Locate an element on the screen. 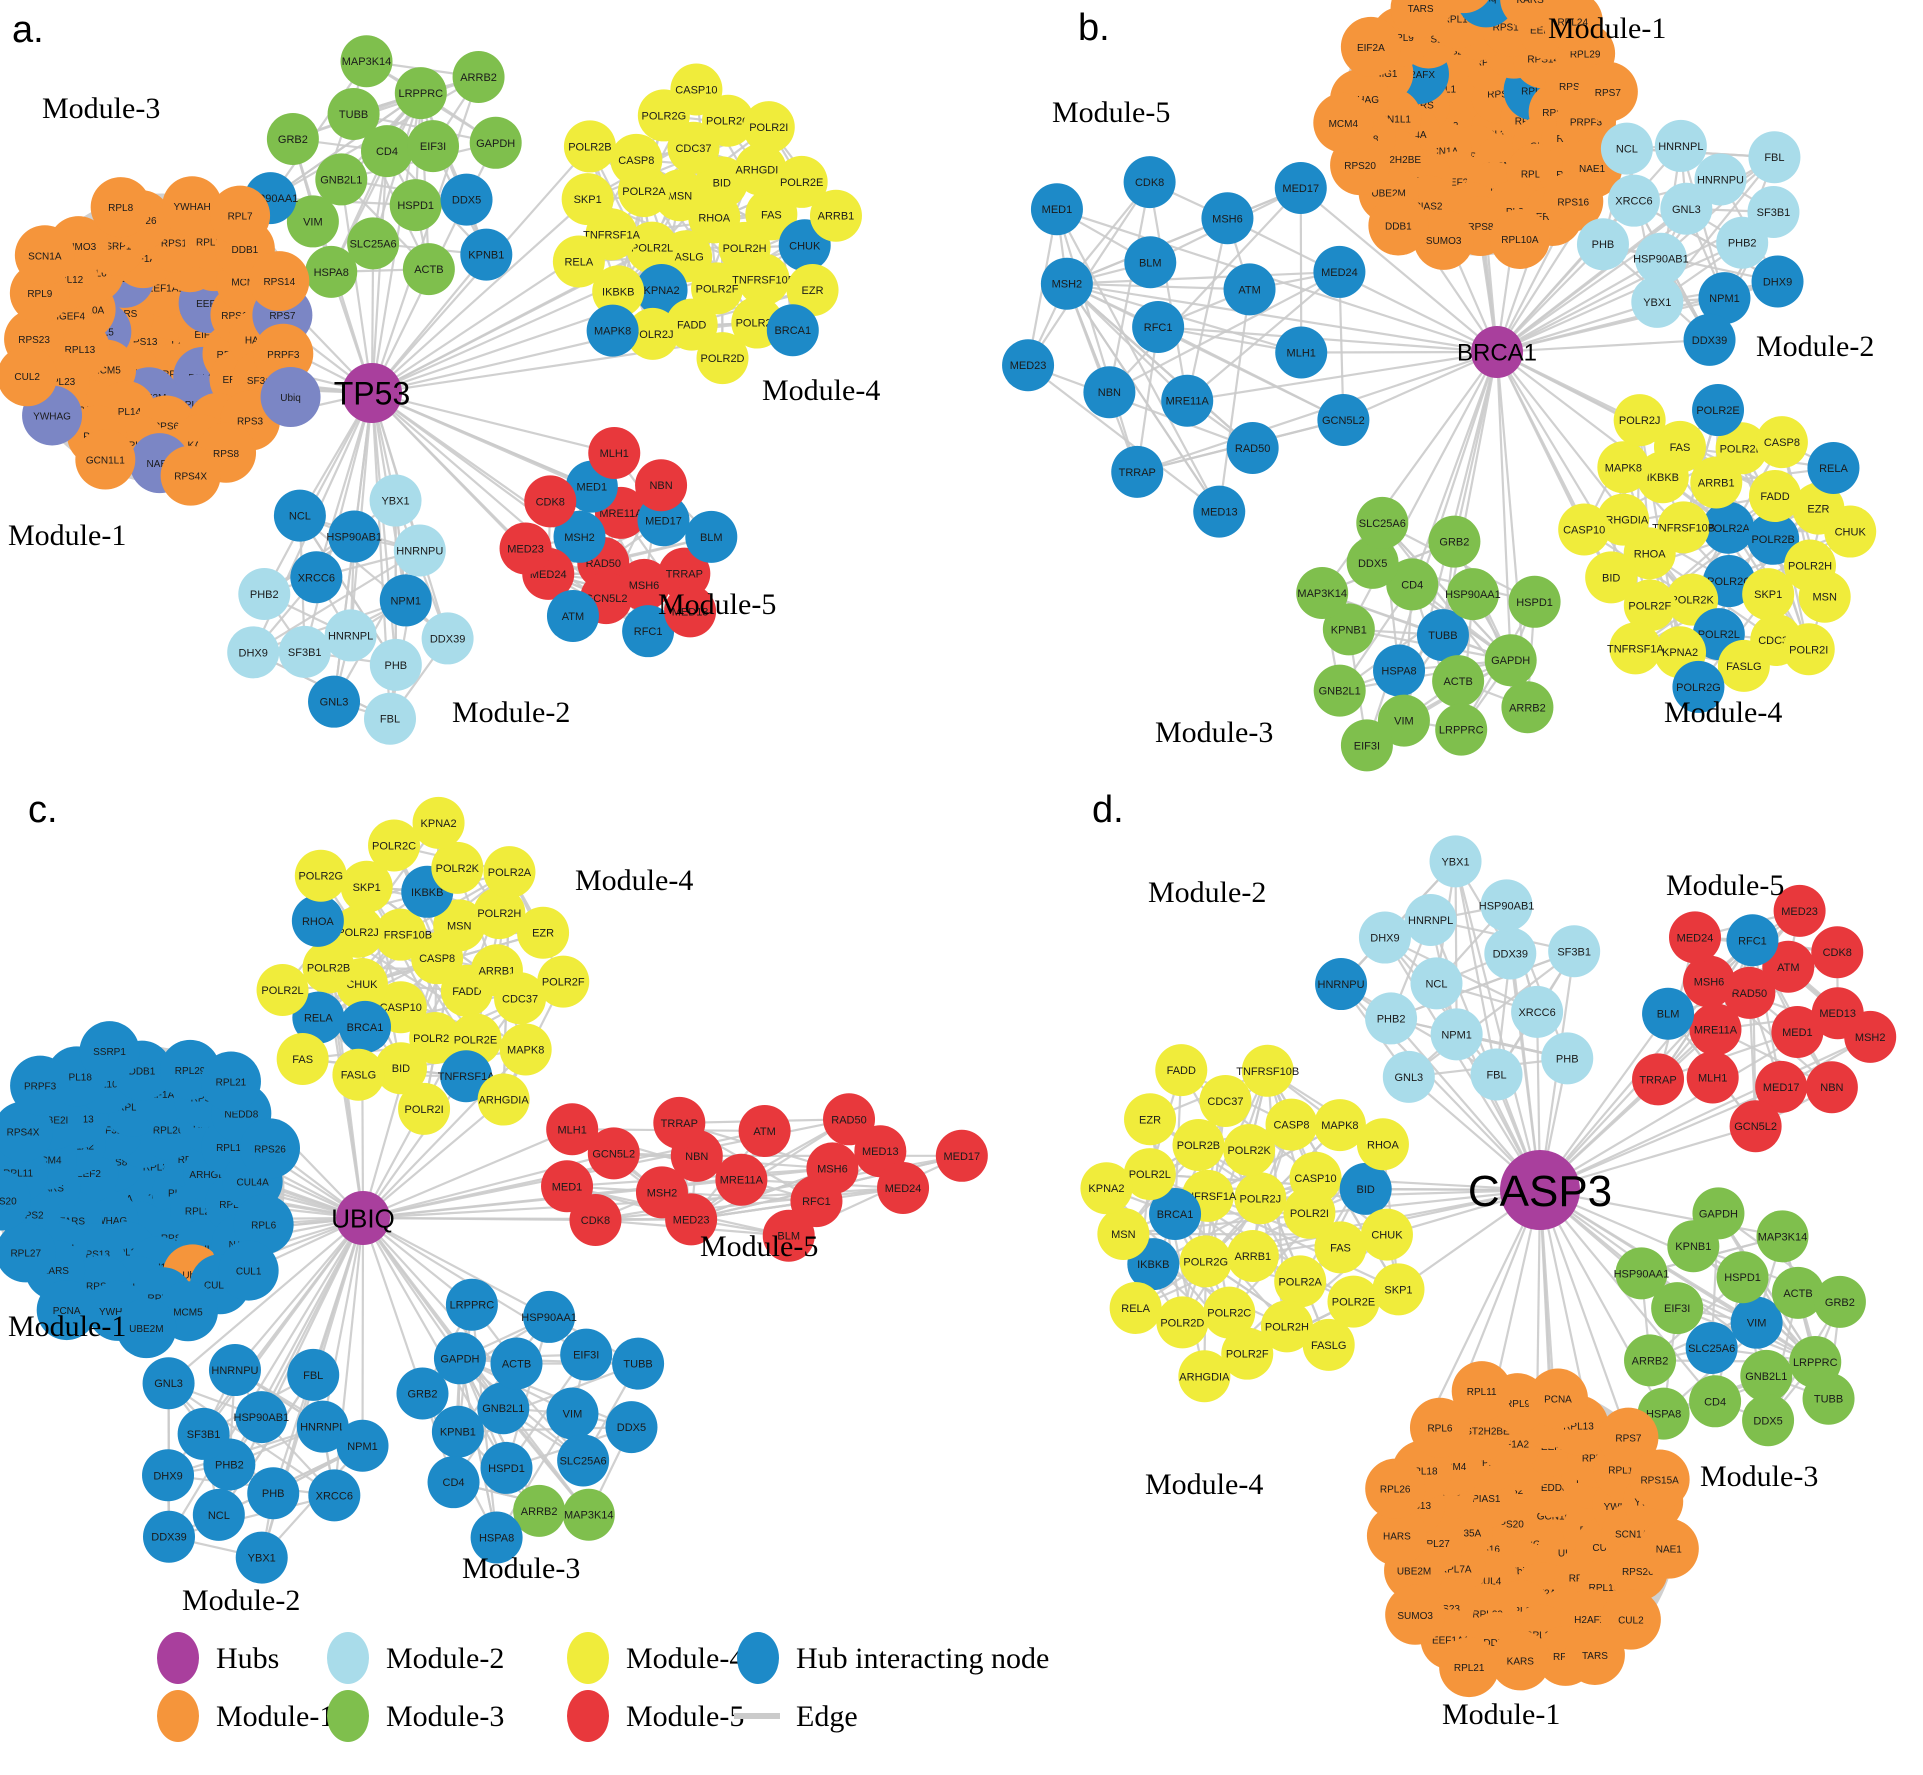  network-node: SKP1 is located at coordinates (1398, 1289).